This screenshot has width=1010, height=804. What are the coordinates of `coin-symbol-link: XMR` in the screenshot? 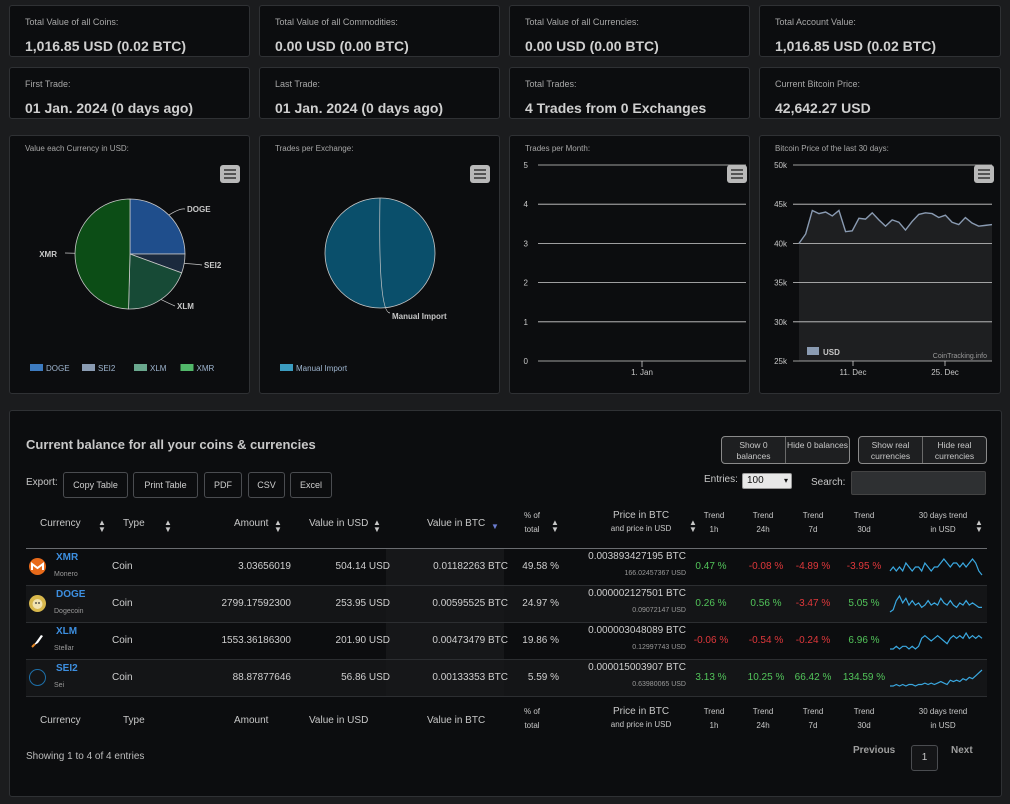 It's located at (67, 557).